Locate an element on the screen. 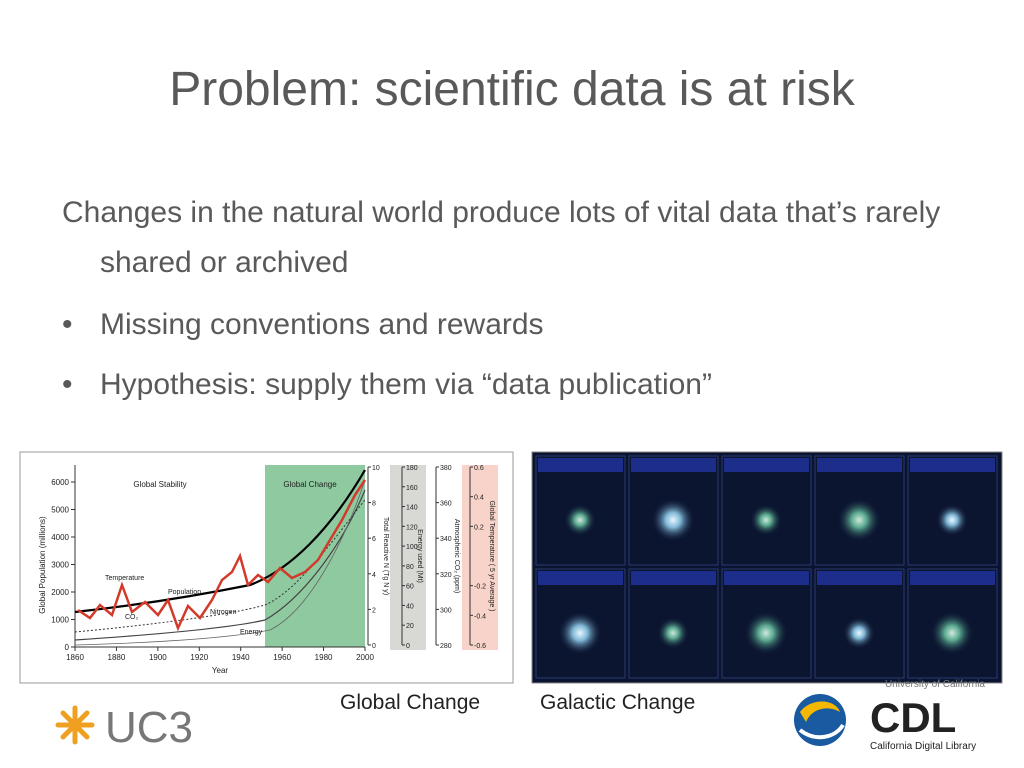  x-tick-label: 1900 is located at coordinates (158, 657).